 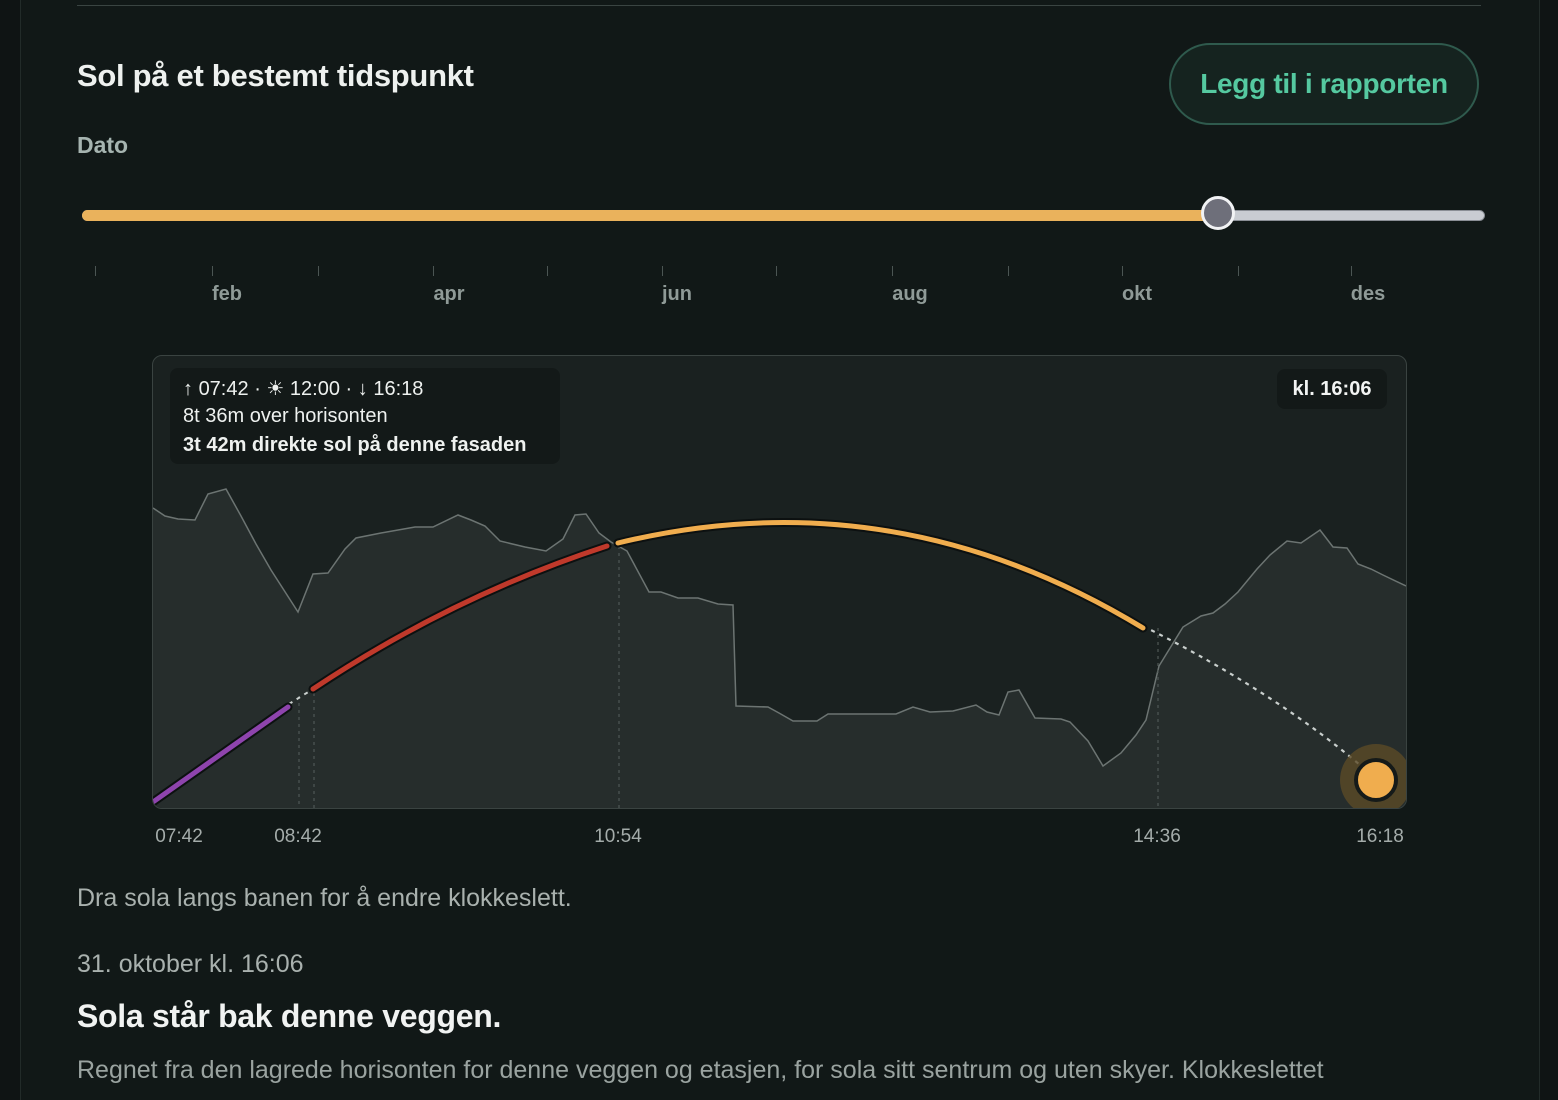 What do you see at coordinates (362, 389) in the screenshot?
I see `arrow-down-icon: ↓` at bounding box center [362, 389].